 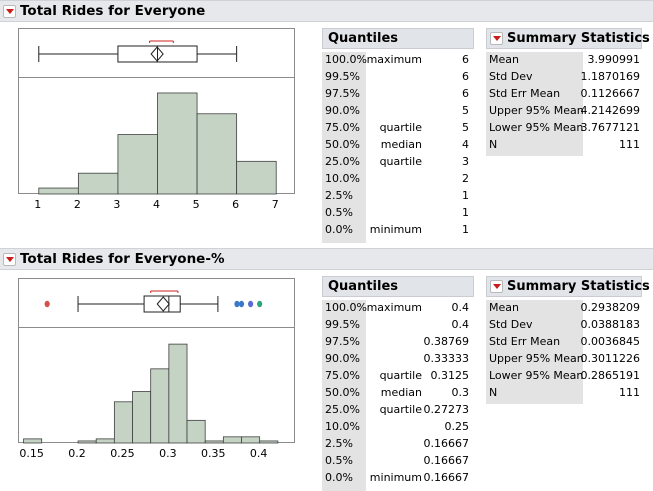 I want to click on summary-row: Lower 95% Mean 0.2865191, so click(x=564, y=376).